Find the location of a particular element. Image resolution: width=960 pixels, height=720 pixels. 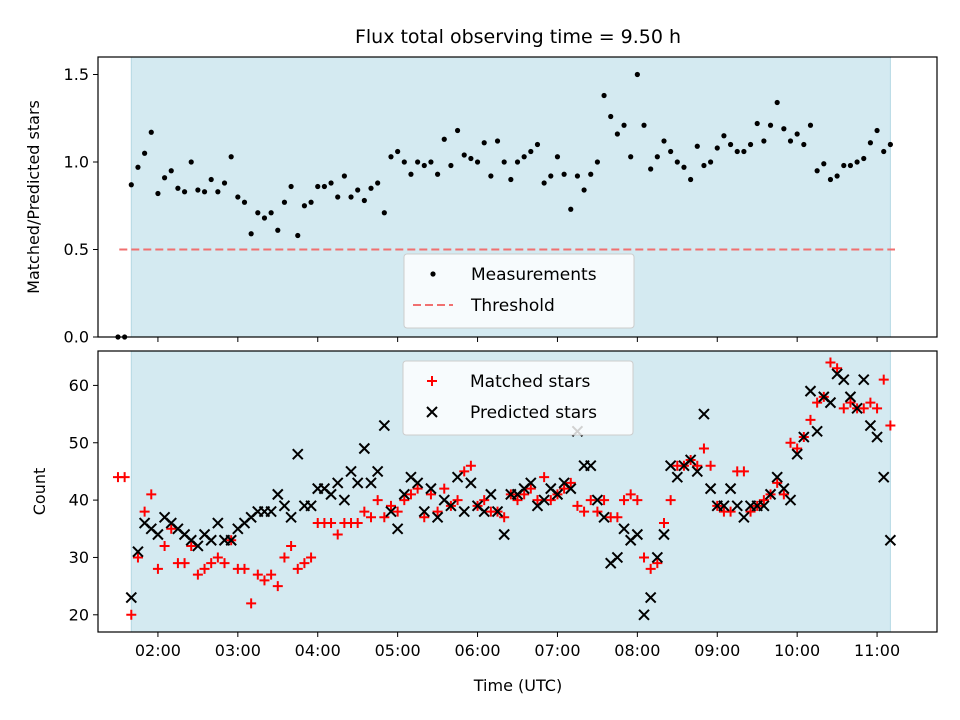

y-tick-label: 1.0 is located at coordinates (76, 162).